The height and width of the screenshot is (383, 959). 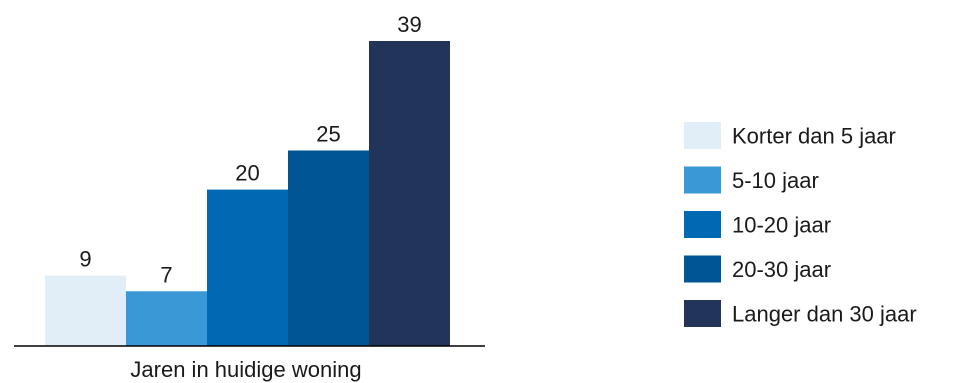 I want to click on bar-value-label-1: 9, so click(x=85, y=259).